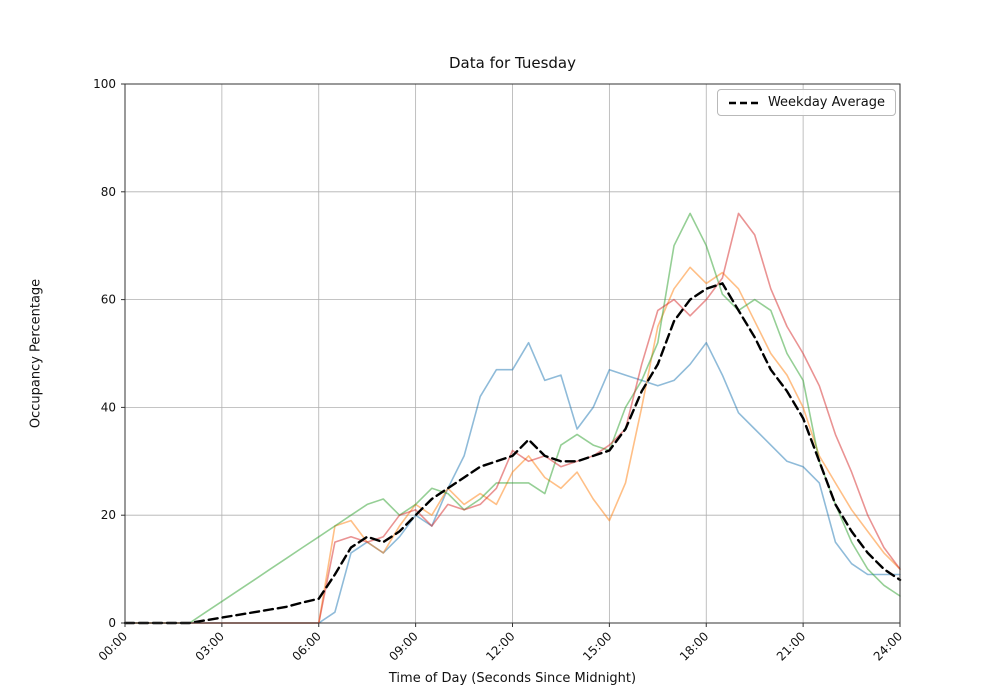 This screenshot has width=1000, height=700. I want to click on legend-dashed-line-sample, so click(743, 102).